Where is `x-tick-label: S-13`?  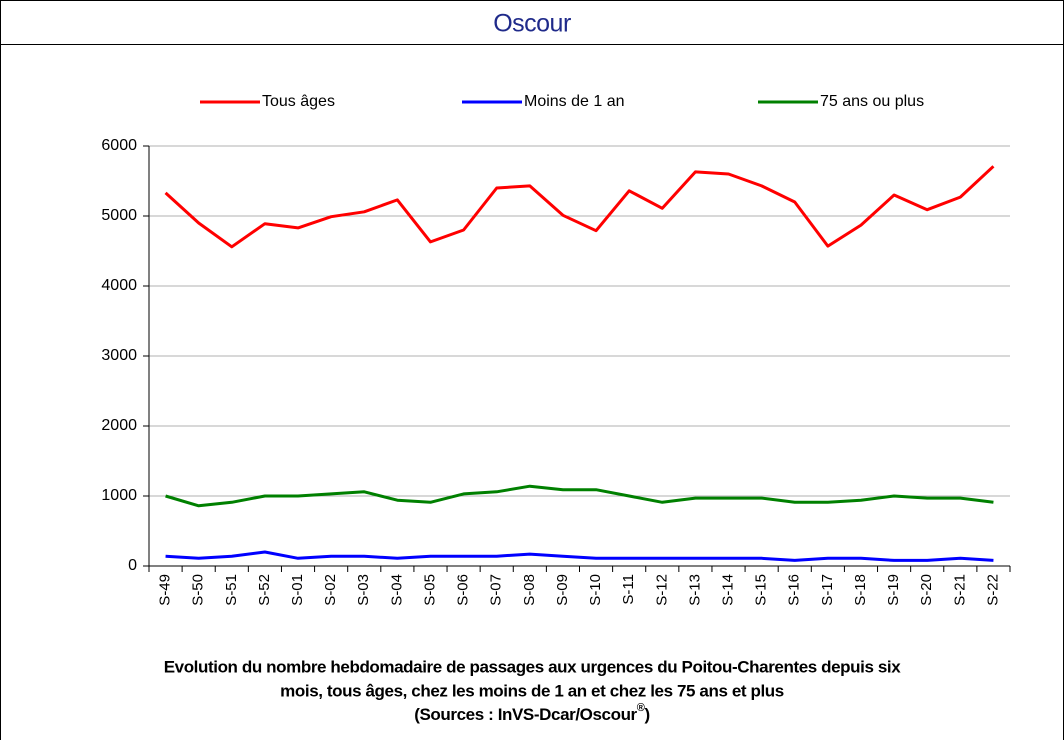 x-tick-label: S-13 is located at coordinates (694, 590).